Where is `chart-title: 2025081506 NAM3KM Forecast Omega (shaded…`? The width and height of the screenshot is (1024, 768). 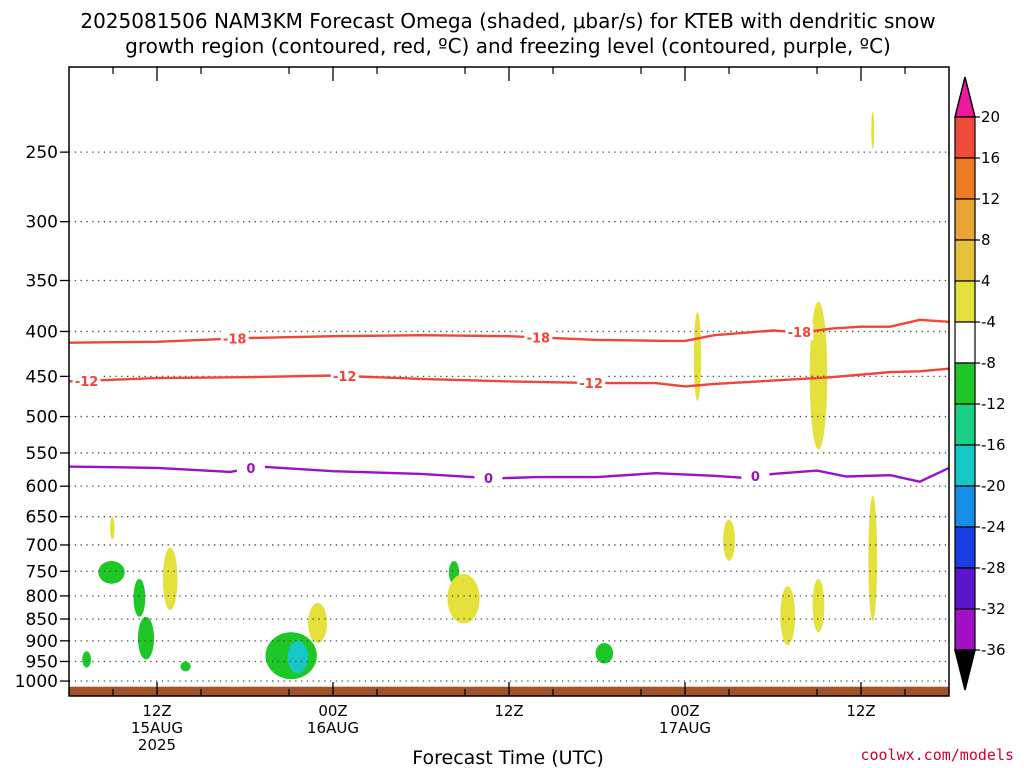 chart-title: 2025081506 NAM3KM Forecast Omega (shaded… is located at coordinates (507, 33).